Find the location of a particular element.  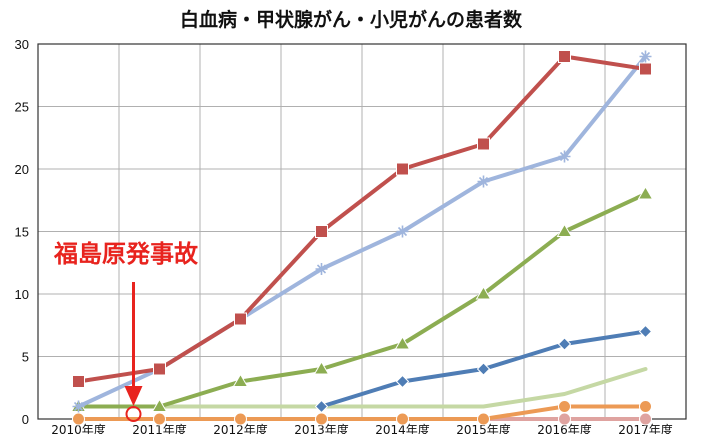

y-tick-label: 5 is located at coordinates (25, 357).